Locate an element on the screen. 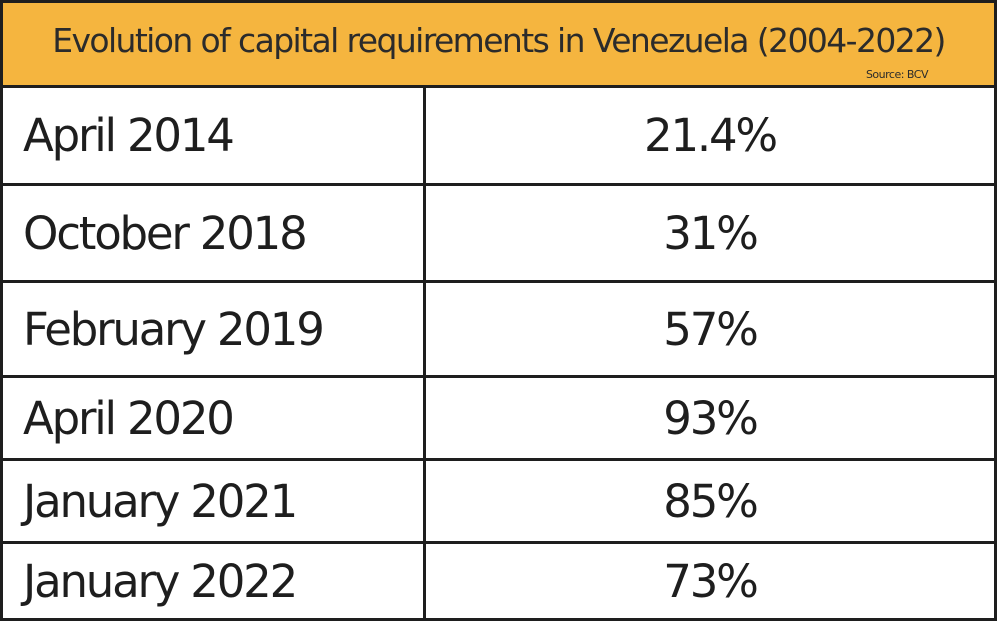 The width and height of the screenshot is (997, 621). table-row: January 2021 85% is located at coordinates (498, 502).